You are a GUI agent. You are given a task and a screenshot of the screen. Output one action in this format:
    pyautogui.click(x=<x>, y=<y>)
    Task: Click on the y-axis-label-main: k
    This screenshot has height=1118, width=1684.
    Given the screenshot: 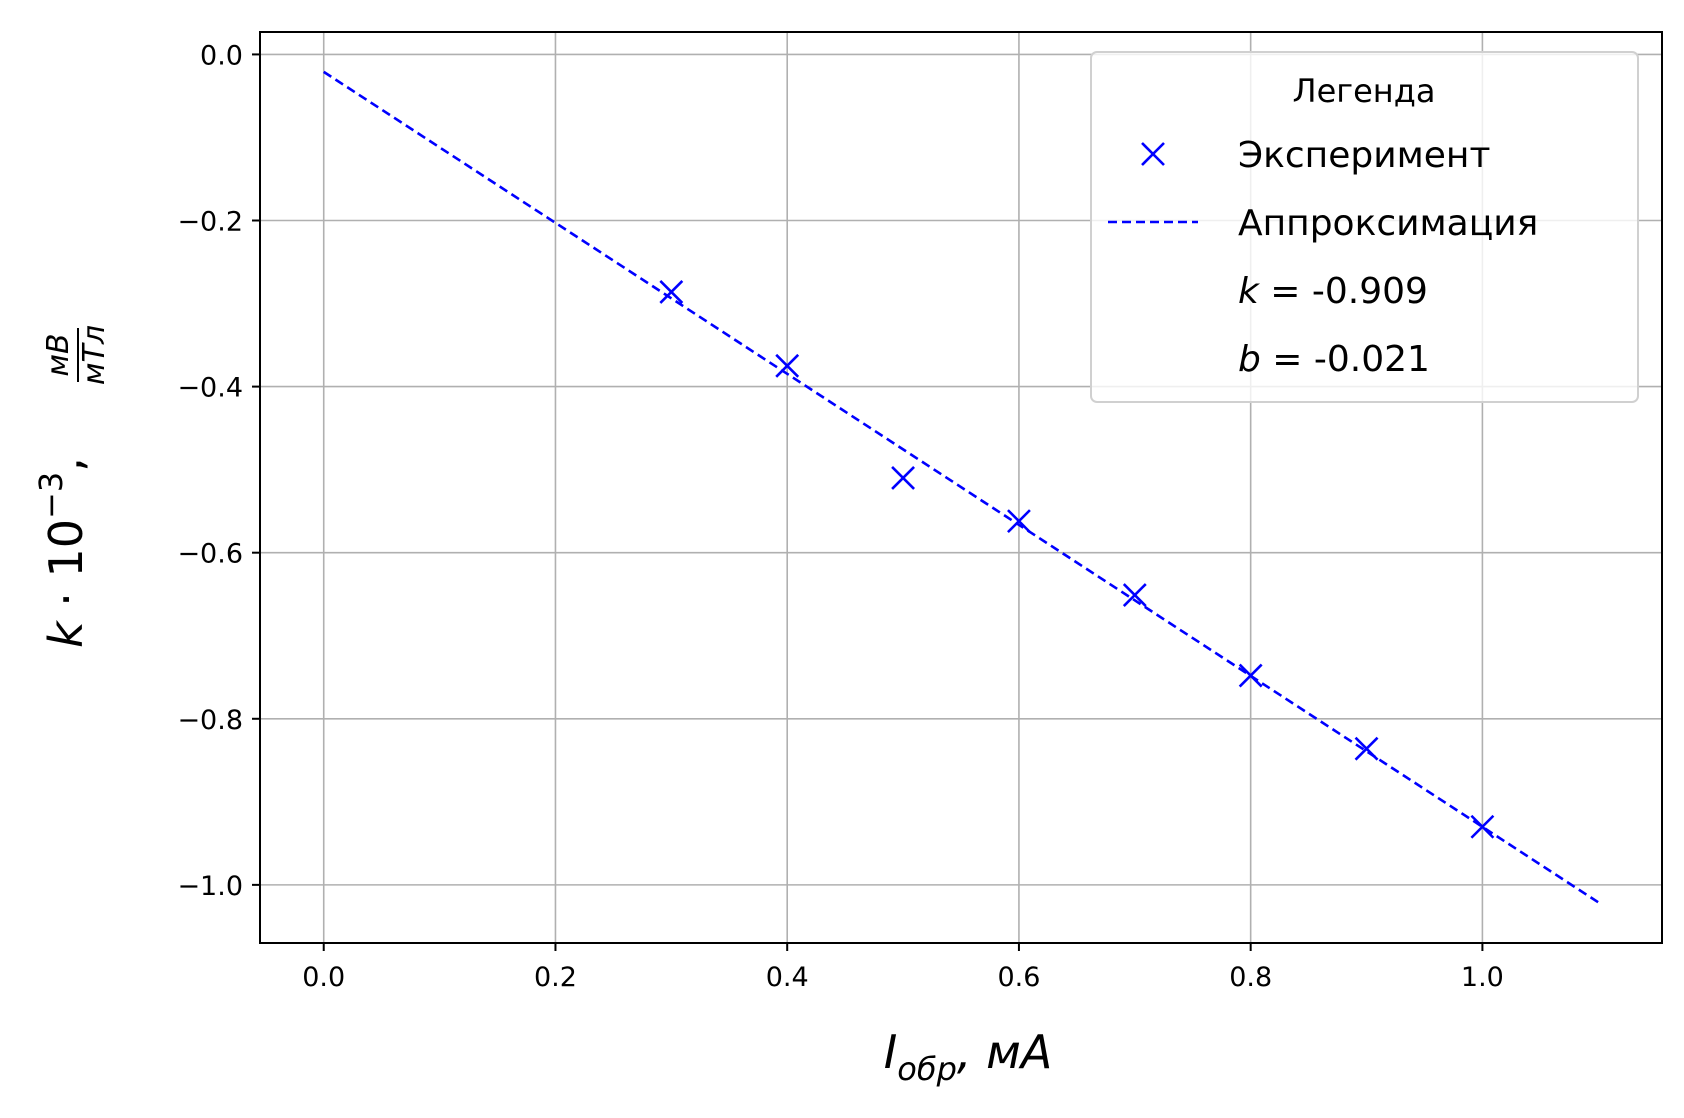 What is the action you would take?
    pyautogui.click(x=66, y=633)
    